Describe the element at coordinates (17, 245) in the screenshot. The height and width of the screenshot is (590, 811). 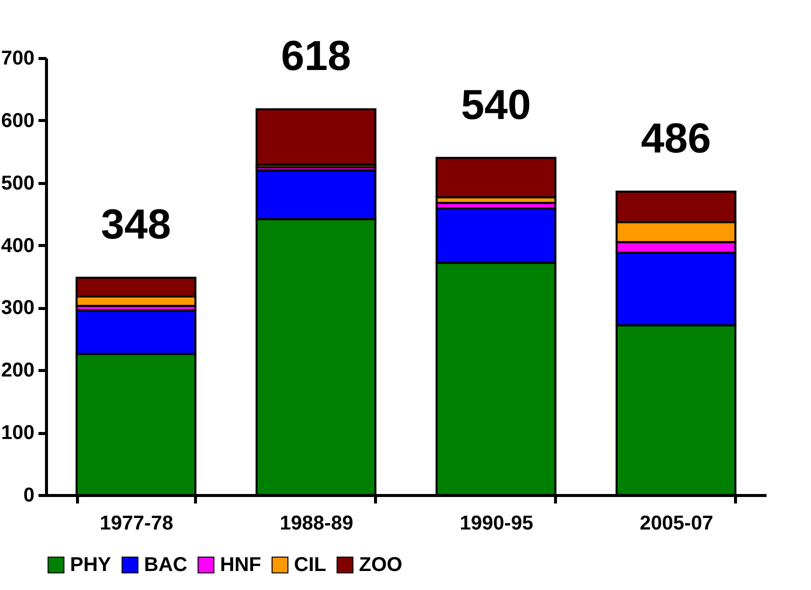
I see `y-tick-label: 400` at that location.